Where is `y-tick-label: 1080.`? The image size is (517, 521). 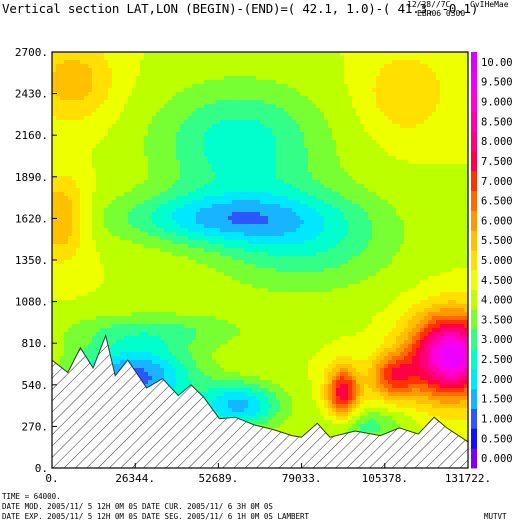
y-tick-label: 1080. is located at coordinates (31, 302).